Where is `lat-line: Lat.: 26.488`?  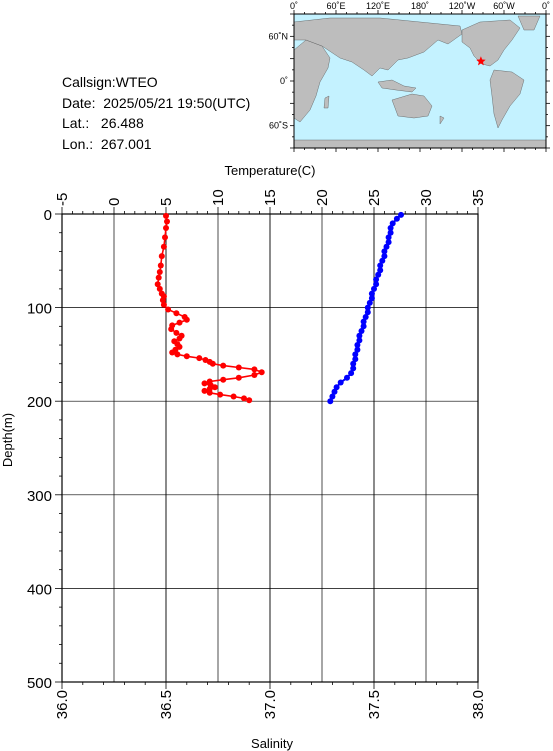 lat-line: Lat.: 26.488 is located at coordinates (156, 123).